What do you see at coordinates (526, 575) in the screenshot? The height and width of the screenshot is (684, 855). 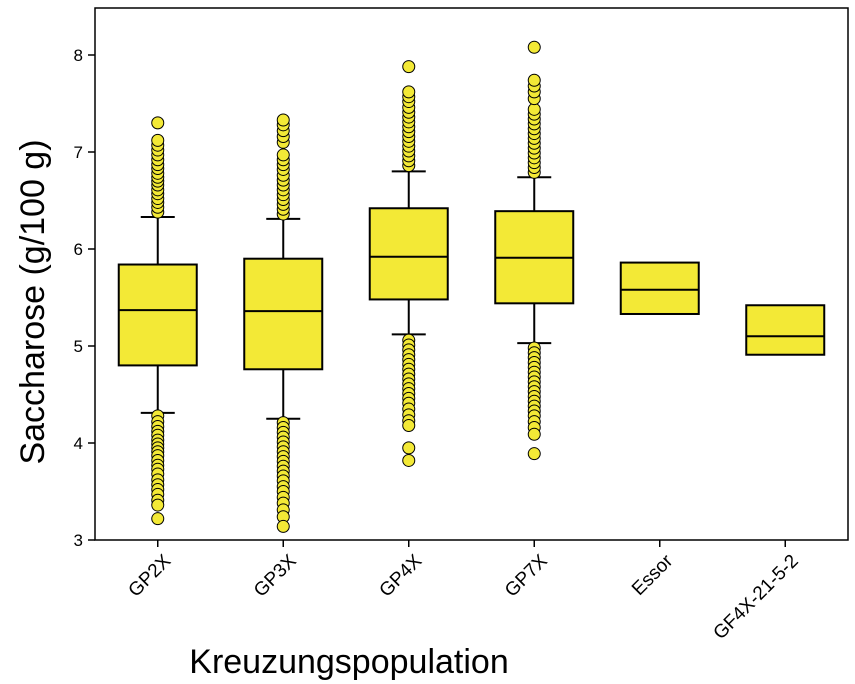 I see `x-tick-label: GP7X` at bounding box center [526, 575].